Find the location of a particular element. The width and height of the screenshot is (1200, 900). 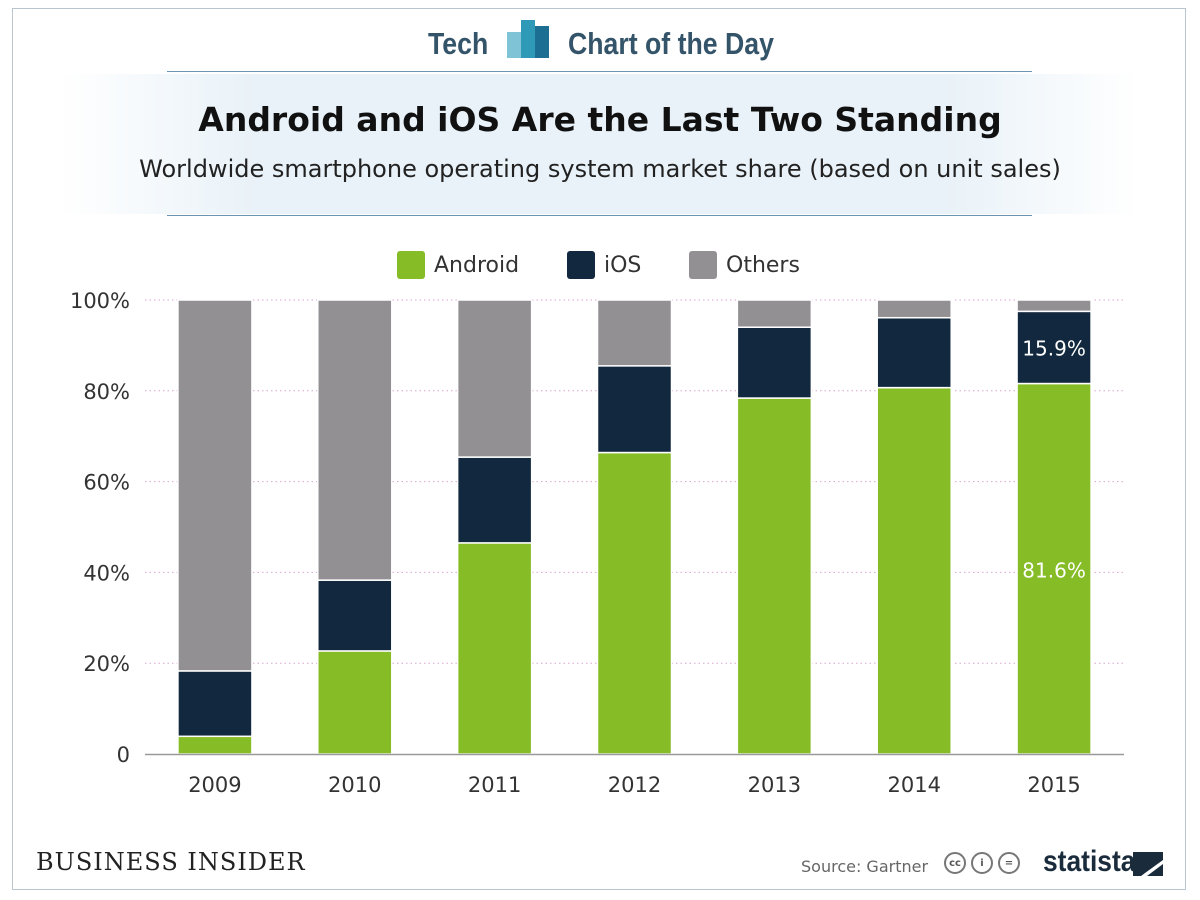

legend-label-others: Others is located at coordinates (763, 265).